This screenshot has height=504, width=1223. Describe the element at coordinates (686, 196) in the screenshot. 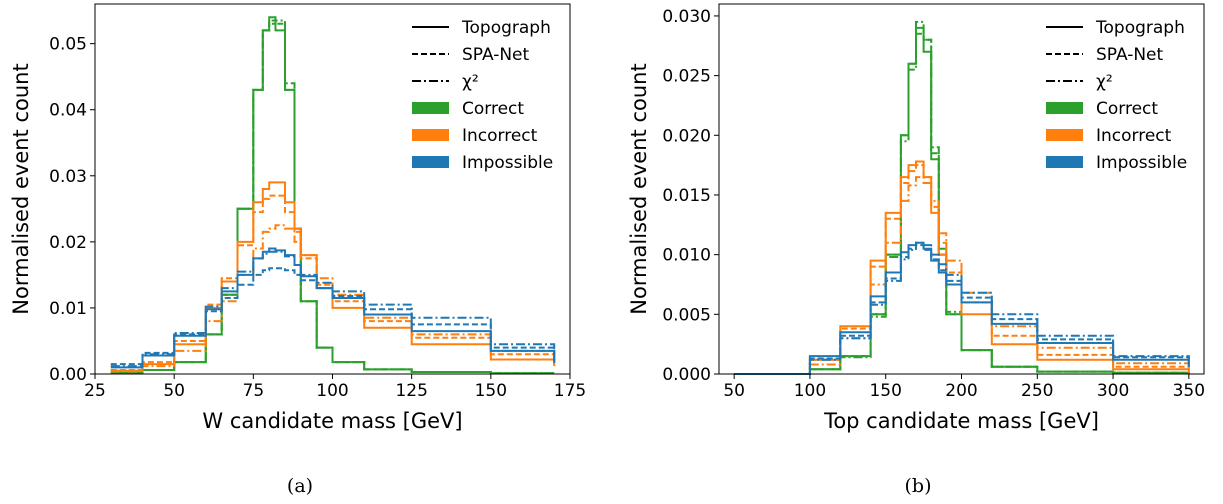

I see `y-tick-label: 0.015` at that location.